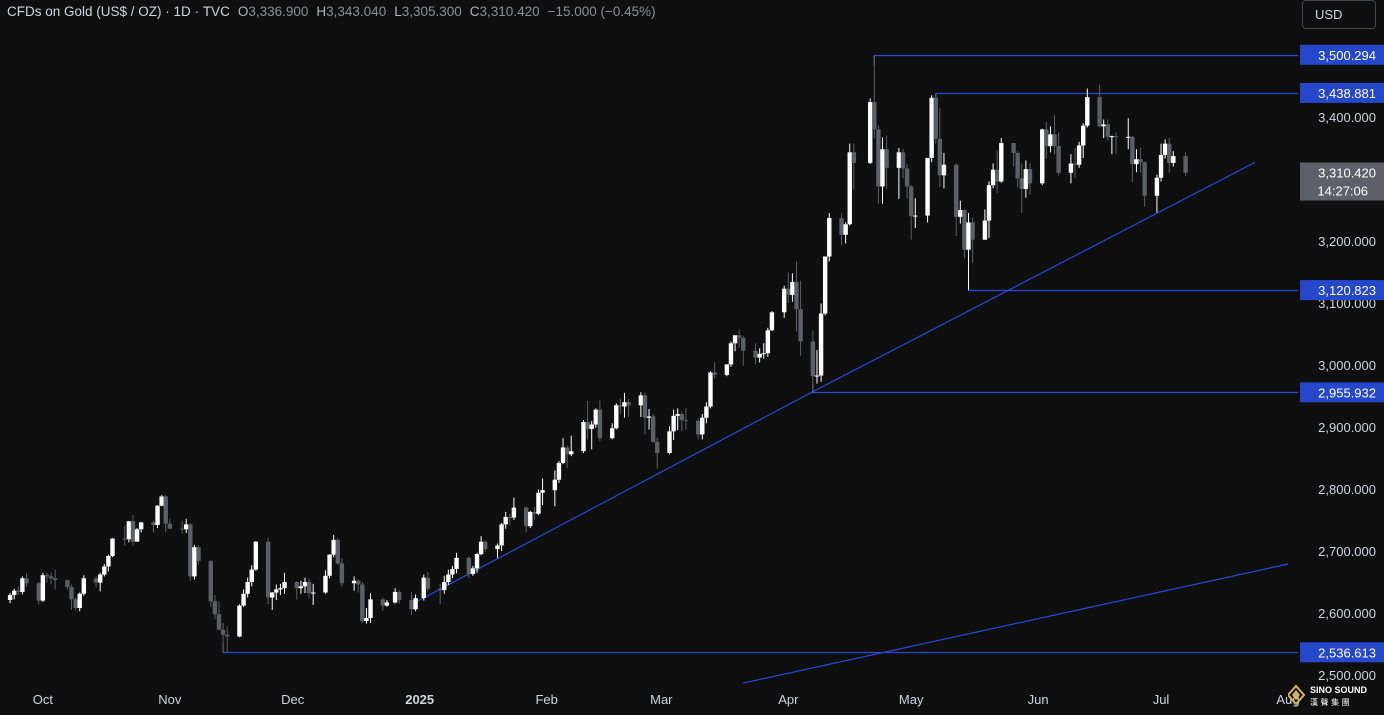  Describe the element at coordinates (1297, 695) in the screenshot. I see `logo-mark-icon` at that location.